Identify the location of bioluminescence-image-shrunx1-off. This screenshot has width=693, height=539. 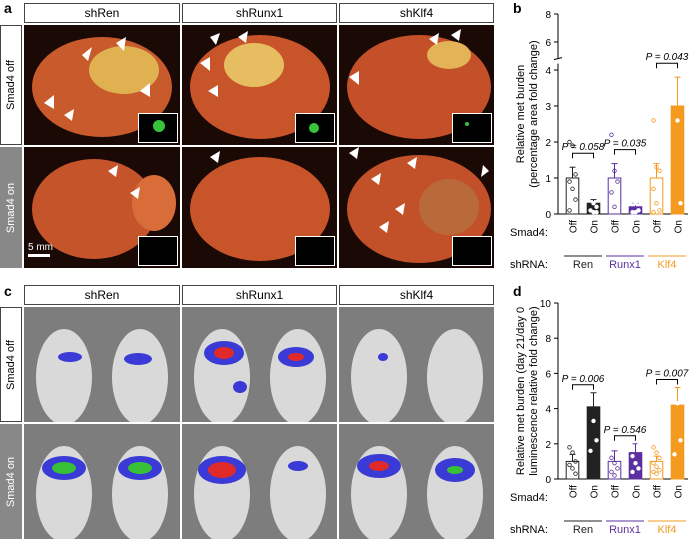
(259, 364).